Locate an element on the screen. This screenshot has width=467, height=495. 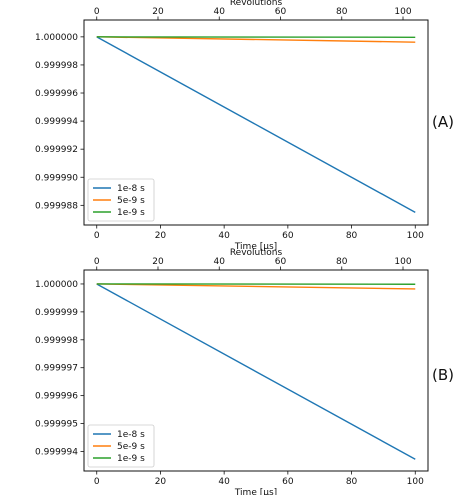
y-tick-label: 0.999997 is located at coordinates (56, 369).